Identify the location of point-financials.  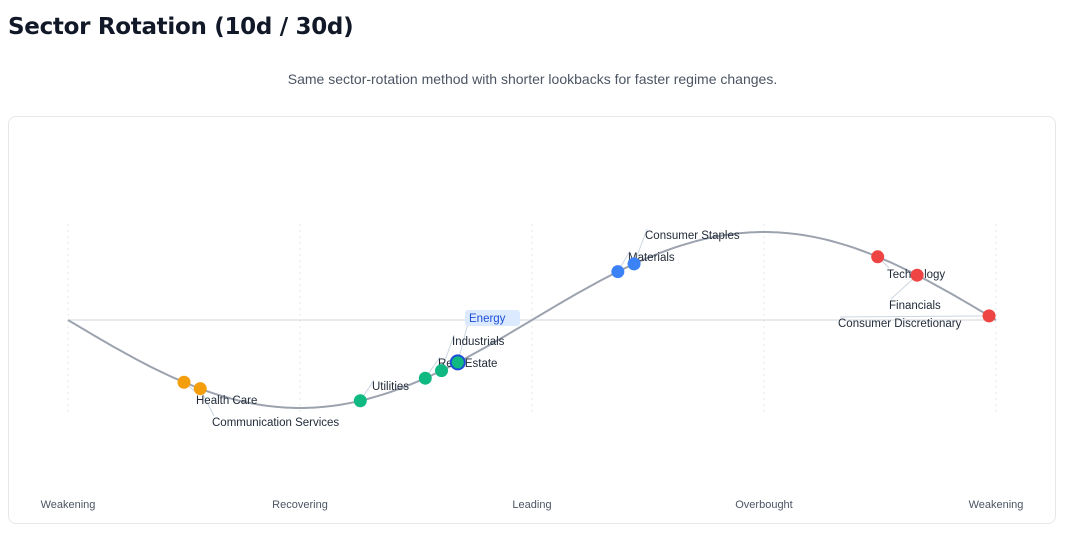
(917, 275).